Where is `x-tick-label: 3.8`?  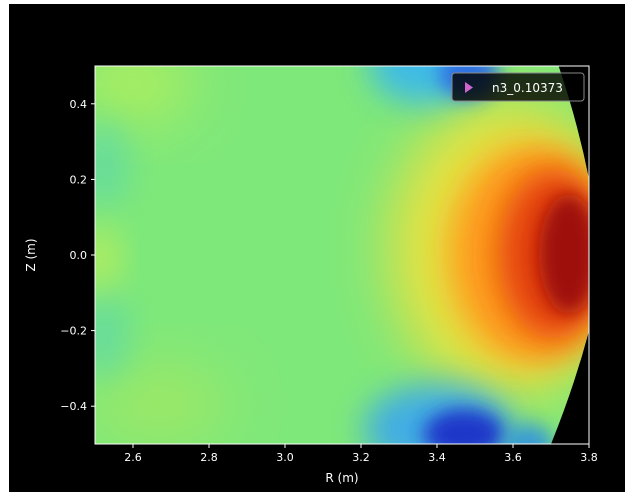
x-tick-label: 3.8 is located at coordinates (589, 457).